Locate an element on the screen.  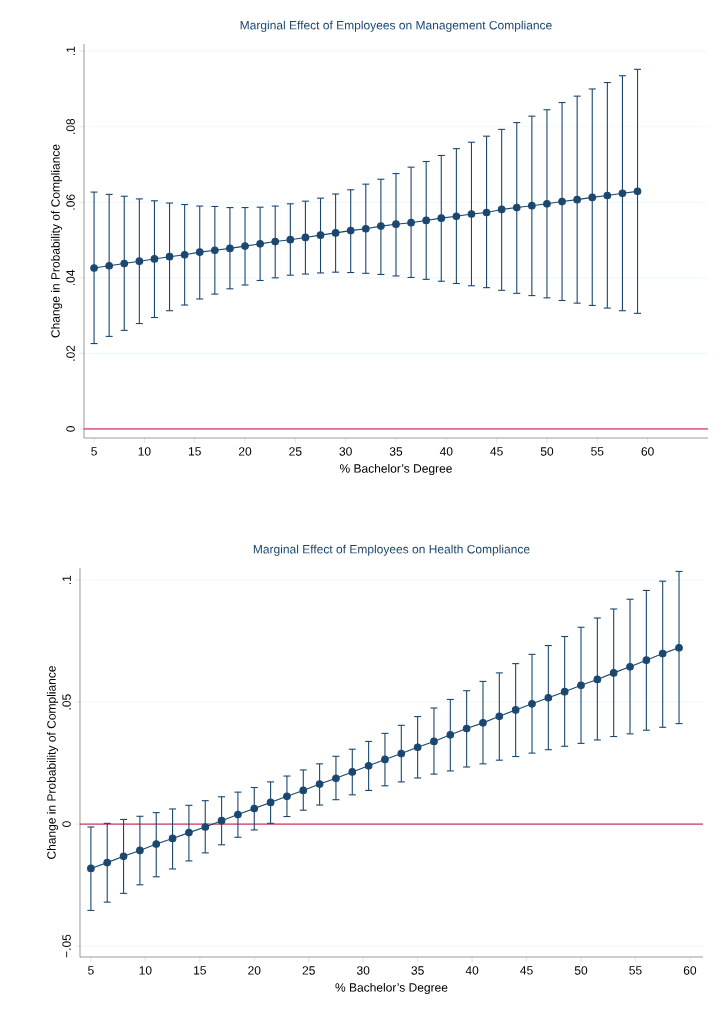
y-tick-label: .06 is located at coordinates (70, 202).